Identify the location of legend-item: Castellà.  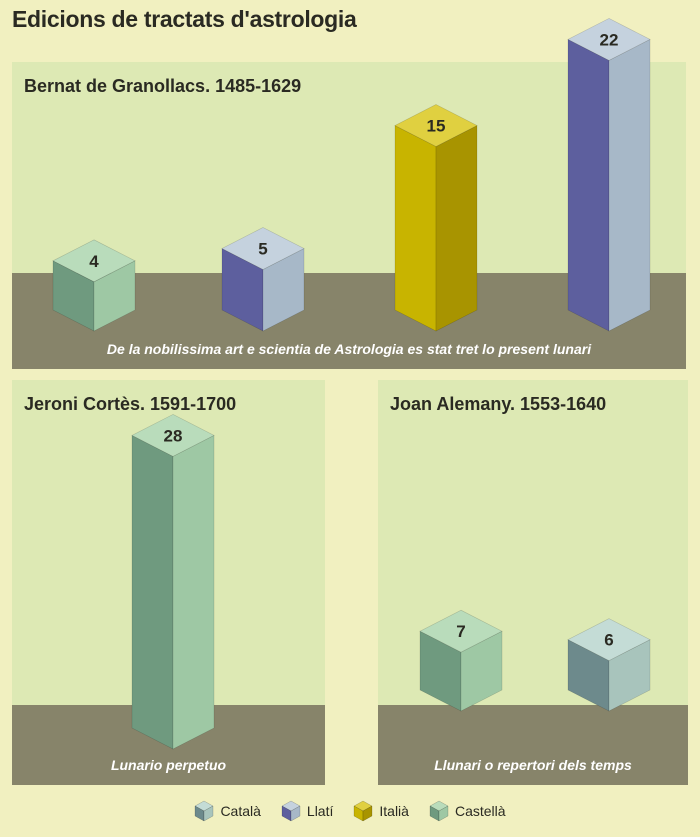
(467, 811).